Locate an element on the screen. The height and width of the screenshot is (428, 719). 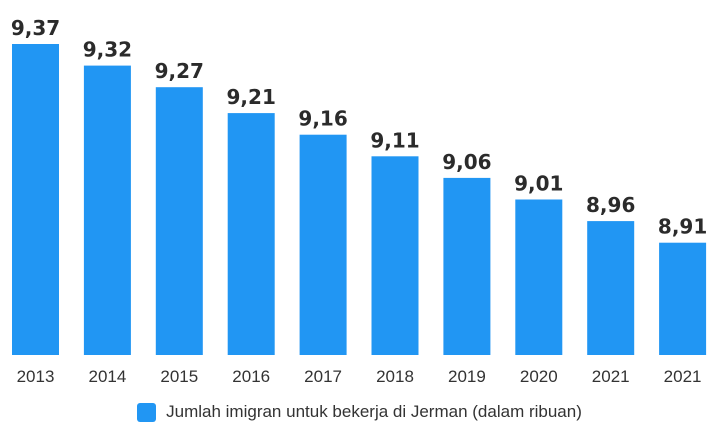
x-tick-label-5: 2018 is located at coordinates (395, 376).